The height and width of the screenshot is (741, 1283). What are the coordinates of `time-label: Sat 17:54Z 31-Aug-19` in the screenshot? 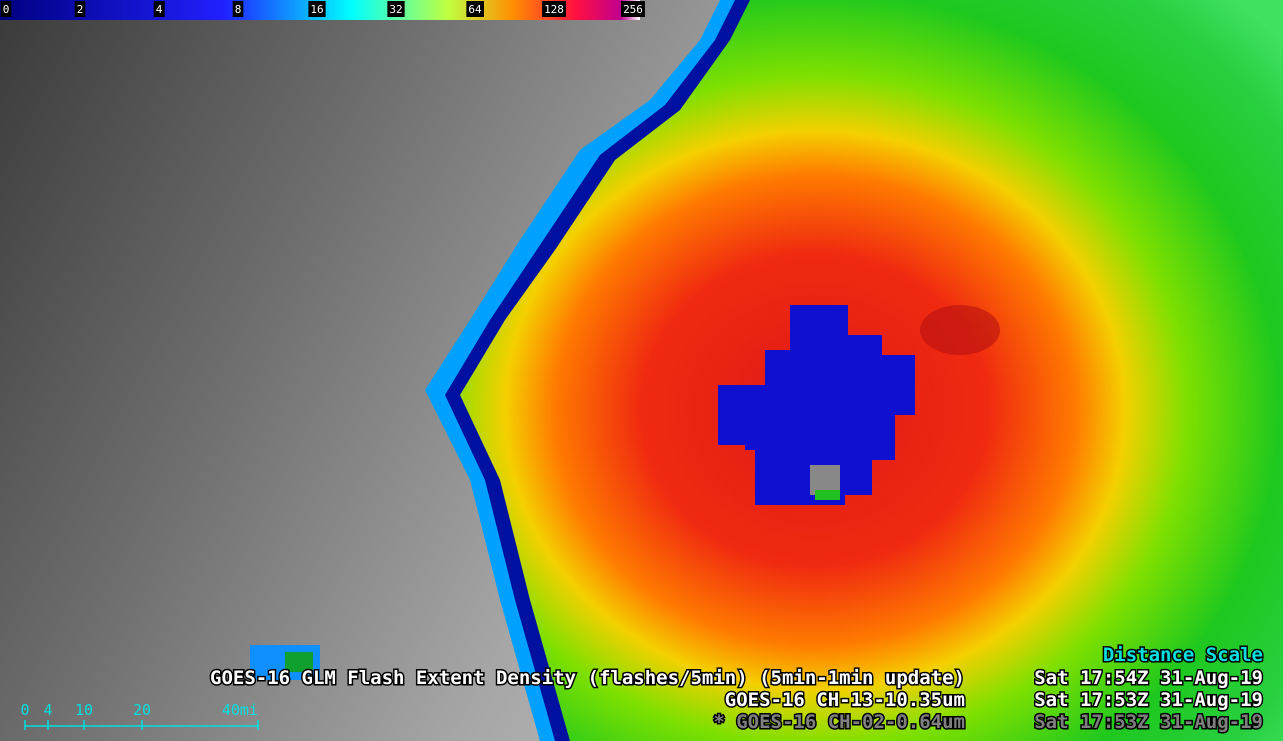 It's located at (1148, 678).